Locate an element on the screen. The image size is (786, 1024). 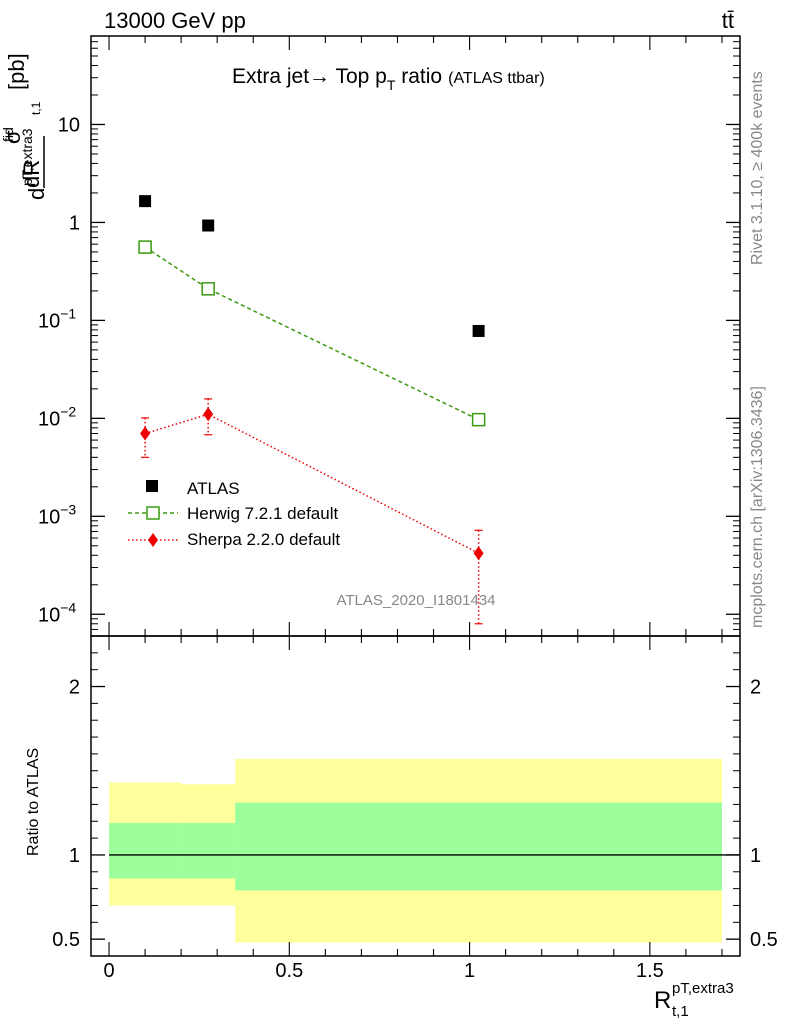
main-ylabel: d dR σ fid pT,extra3 t,1 [pb] is located at coordinates (24, 126).